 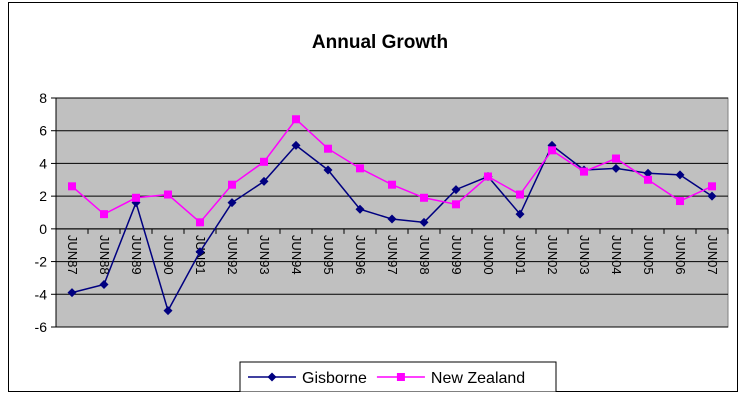 I want to click on x-tick-label: JUN99, so click(x=456, y=255).